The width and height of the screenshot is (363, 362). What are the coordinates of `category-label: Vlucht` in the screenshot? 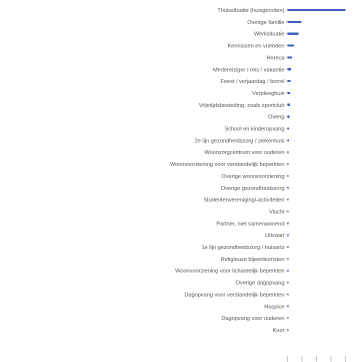 It's located at (277, 212).